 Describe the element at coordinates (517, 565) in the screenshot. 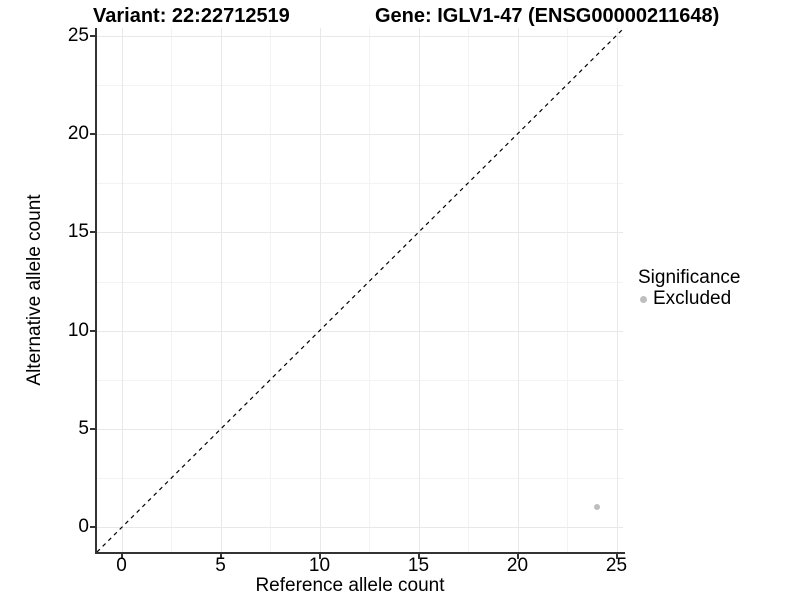

I see `x-tick-label: 20` at that location.